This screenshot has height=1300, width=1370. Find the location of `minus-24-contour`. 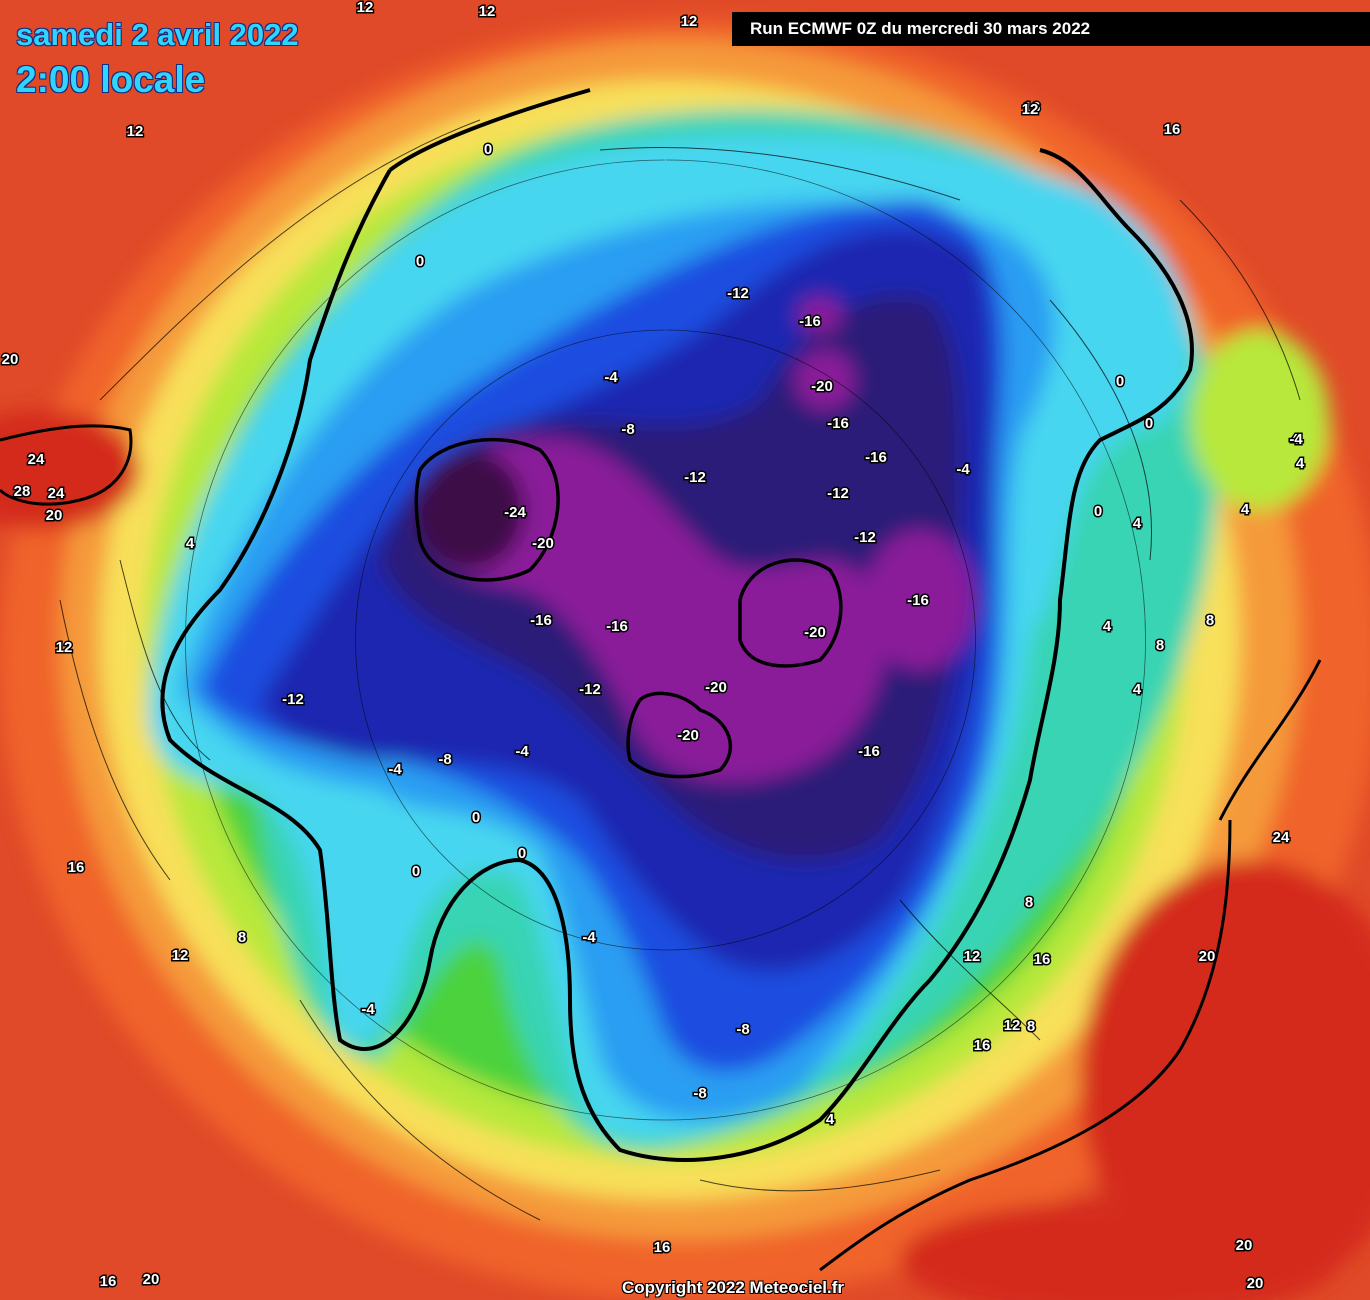

minus-24-contour is located at coordinates (487, 509).